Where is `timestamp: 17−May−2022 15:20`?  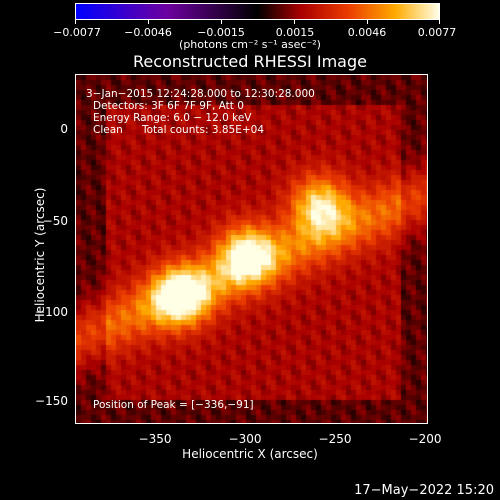 timestamp: 17−May−2022 15:20 is located at coordinates (424, 490).